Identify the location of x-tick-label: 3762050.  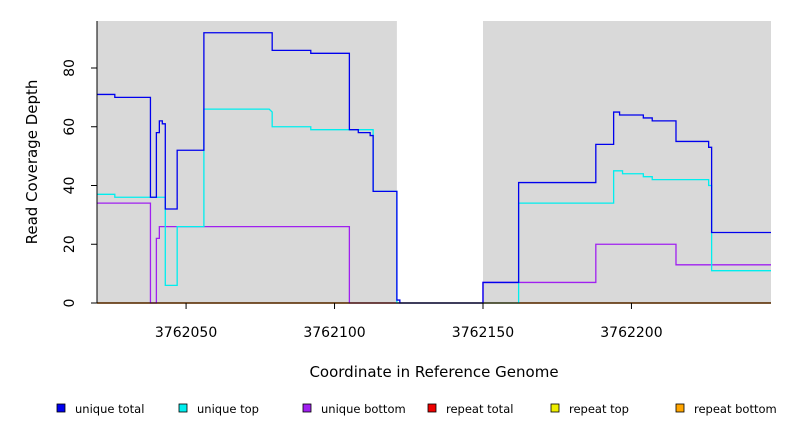
(186, 333).